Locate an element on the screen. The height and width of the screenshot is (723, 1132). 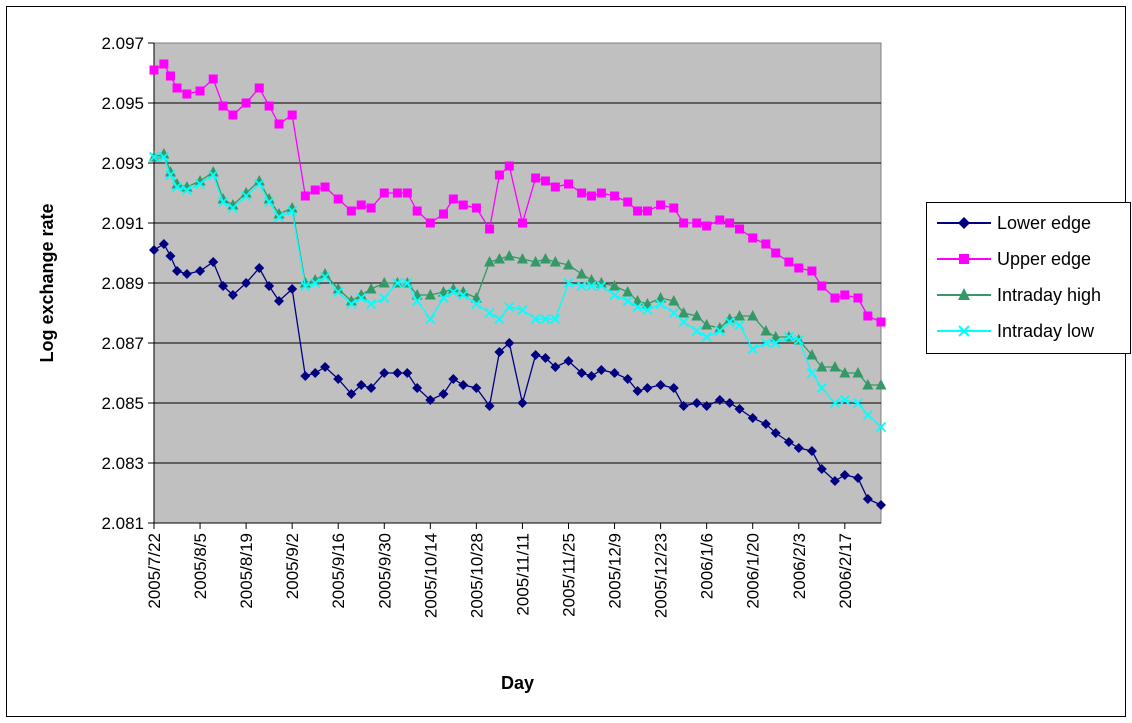
x-tick-label: 2005/12/9 is located at coordinates (615, 571).